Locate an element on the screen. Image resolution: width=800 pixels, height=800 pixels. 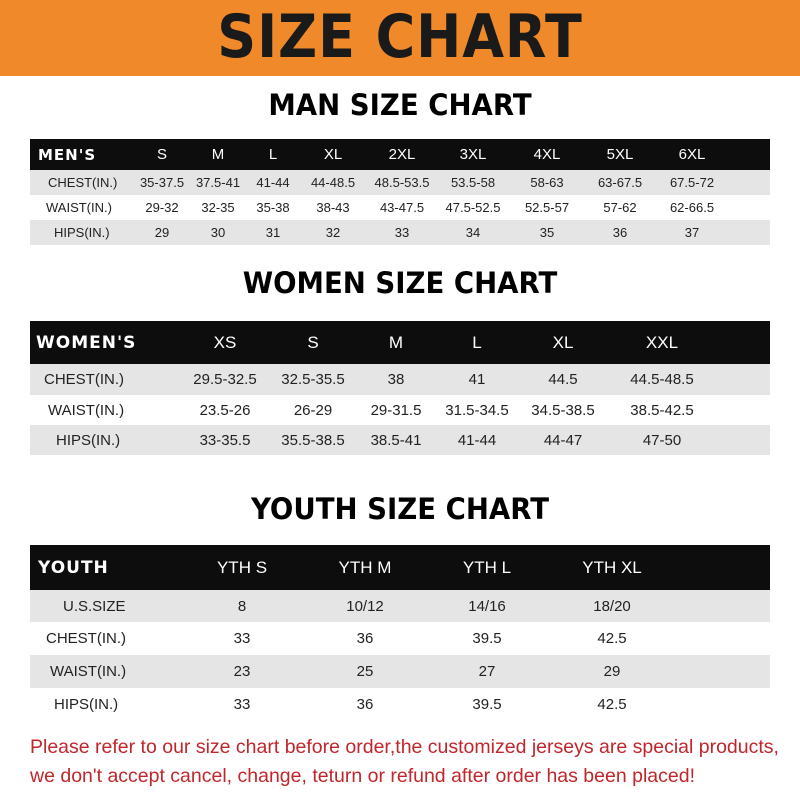
table-title-cell: MEN'S is located at coordinates (67, 154).